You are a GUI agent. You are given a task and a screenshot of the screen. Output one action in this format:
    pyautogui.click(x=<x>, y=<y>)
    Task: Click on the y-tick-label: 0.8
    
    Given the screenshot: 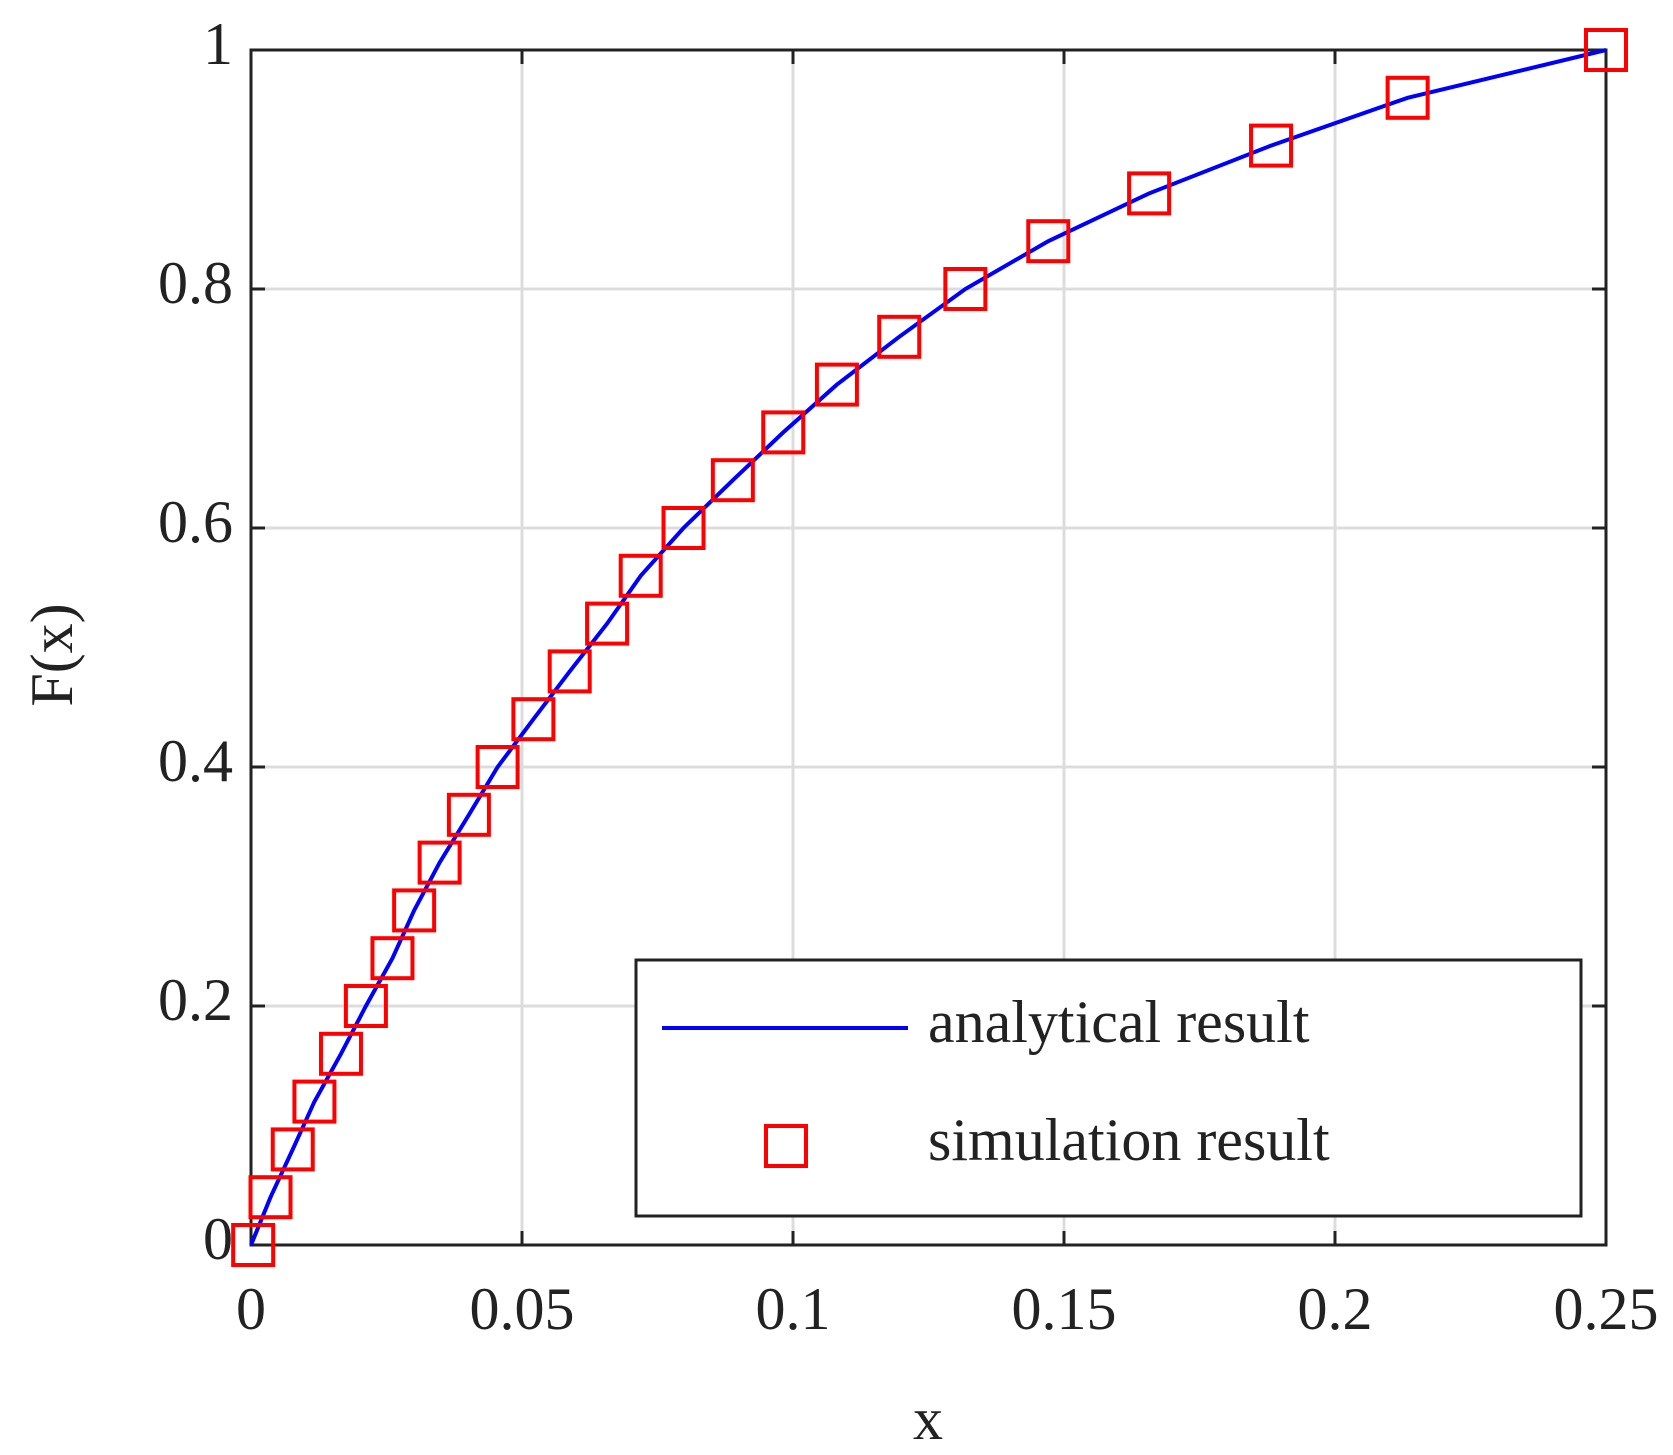 What is the action you would take?
    pyautogui.click(x=195, y=283)
    